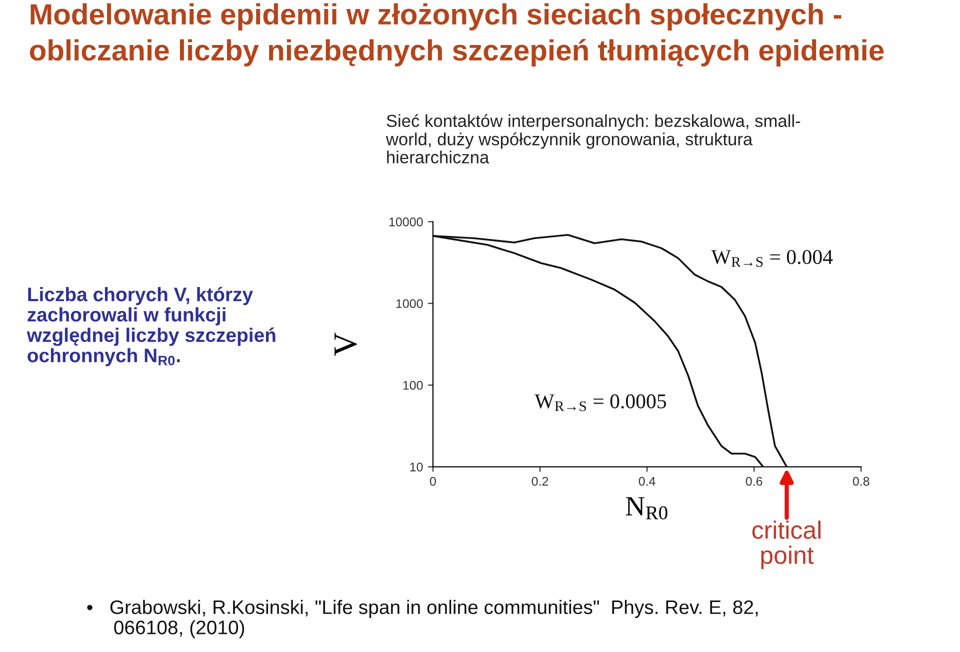 Image resolution: width=960 pixels, height=652 pixels. Describe the element at coordinates (772, 258) in the screenshot. I see `series-label: W$_{R→S}$ = 0.004` at that location.